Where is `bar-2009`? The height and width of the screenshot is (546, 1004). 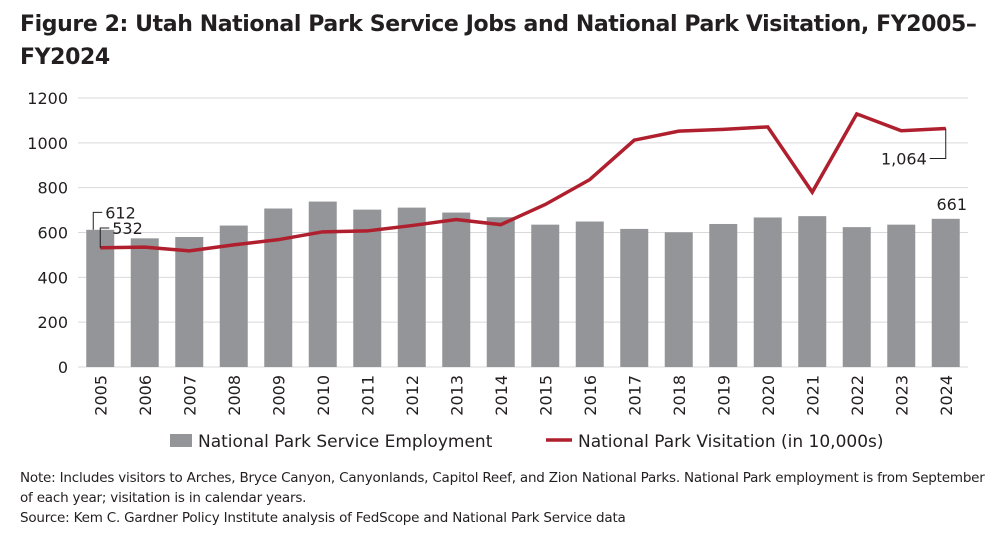
bar-2009 is located at coordinates (278, 287).